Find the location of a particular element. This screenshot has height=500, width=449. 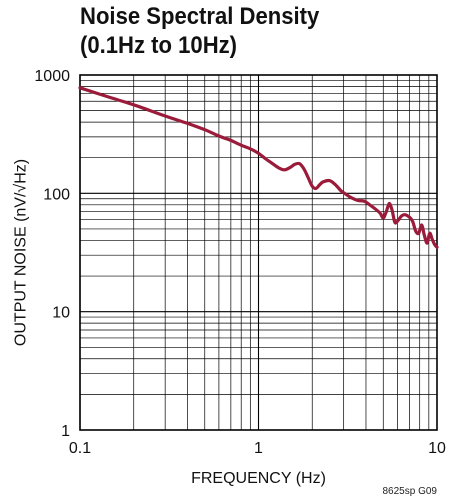

y-tick-label: 100 is located at coordinates (56, 194).